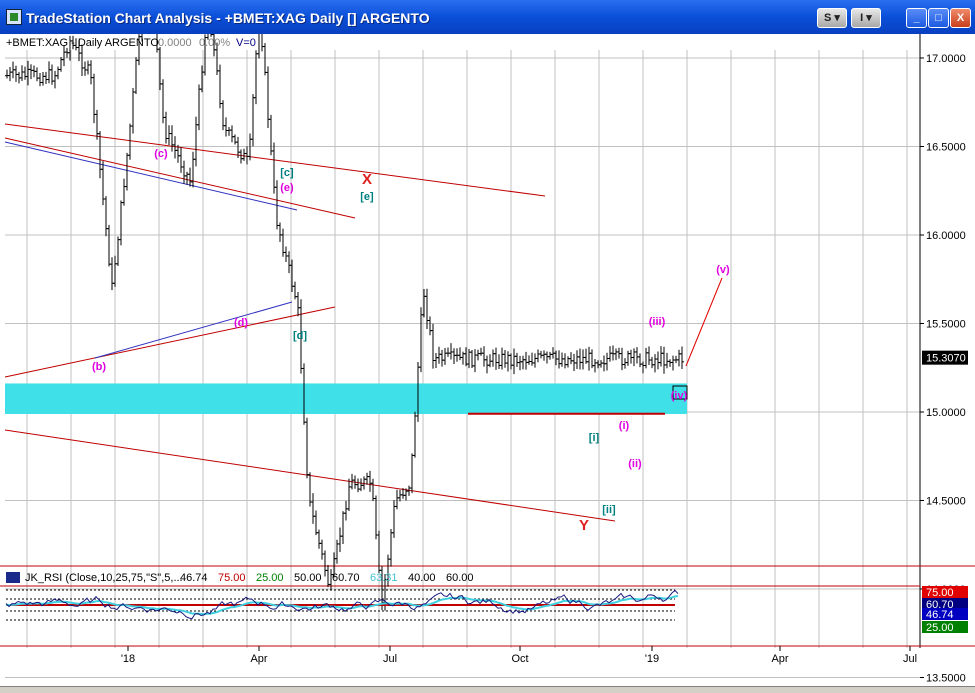  What do you see at coordinates (175, 43) in the screenshot?
I see `header-value-1: 0.0000` at bounding box center [175, 43].